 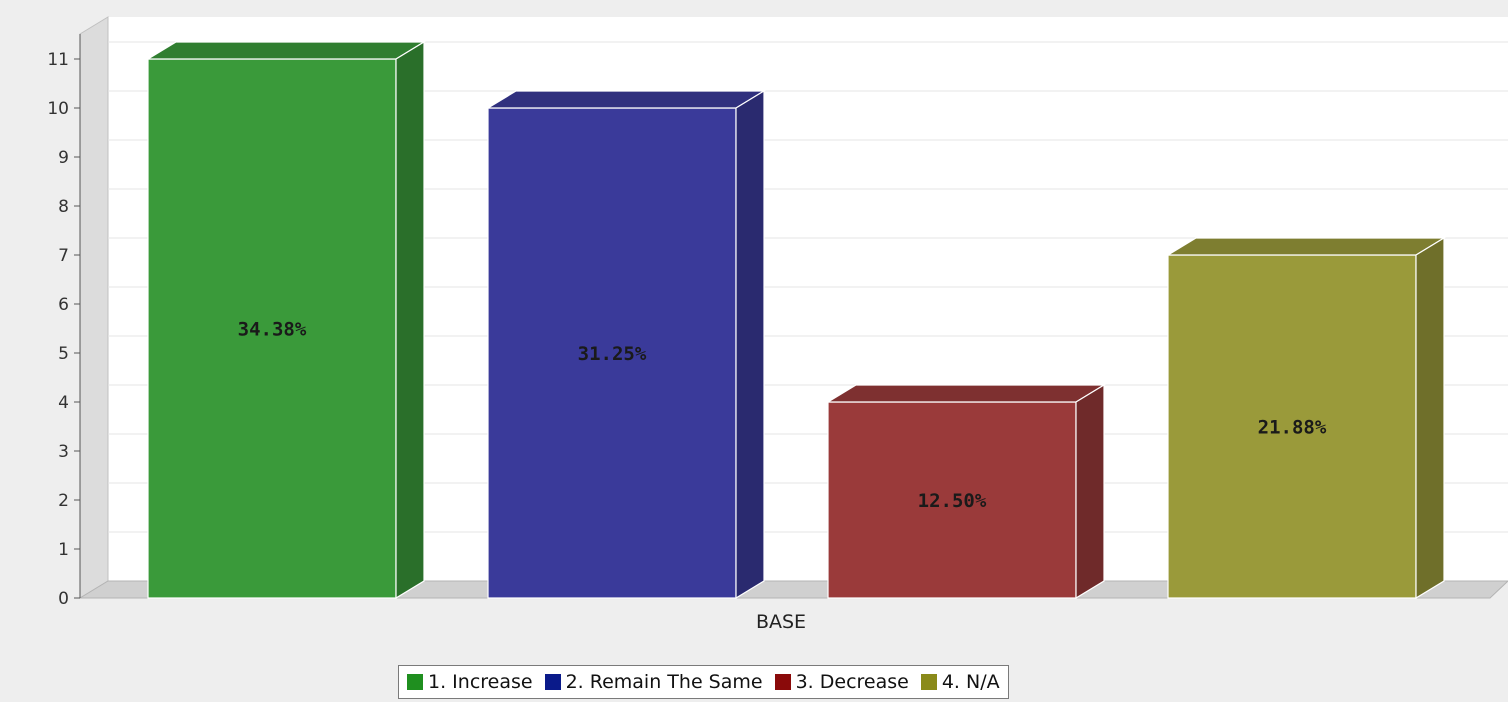 I want to click on legend-item-remain: 2. Remain The Same, so click(x=653, y=682).